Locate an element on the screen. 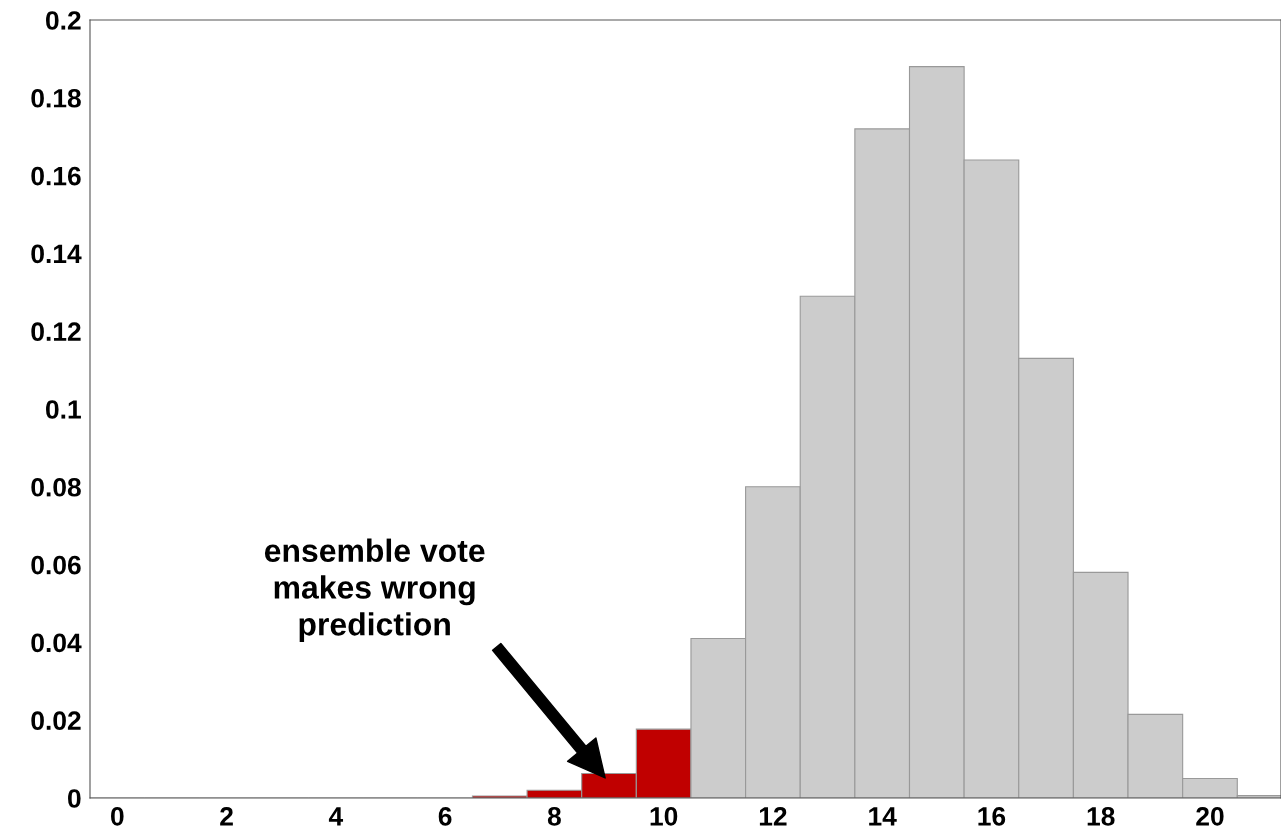 This screenshot has height=839, width=1281. x-tick-label: 8 is located at coordinates (554, 816).